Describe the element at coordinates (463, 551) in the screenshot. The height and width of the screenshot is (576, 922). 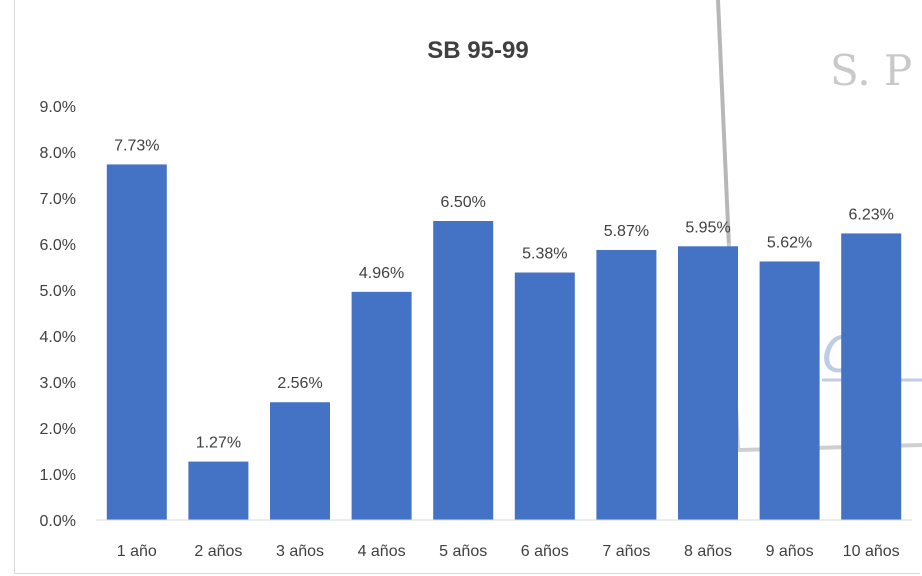
I see `x-tick-label: 5 años` at that location.